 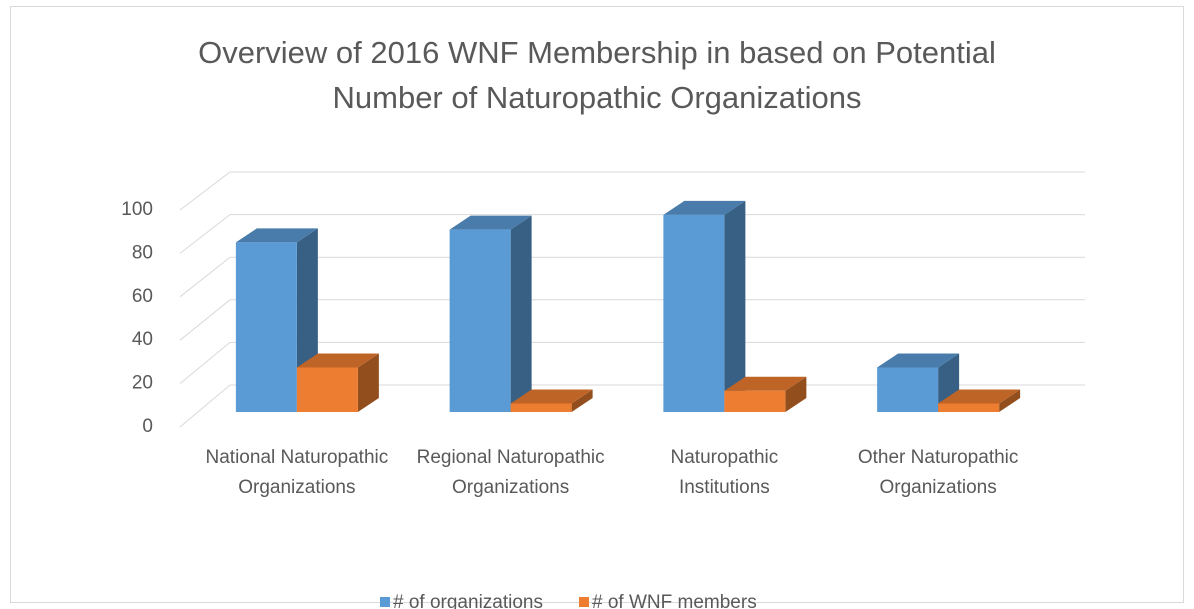 I want to click on legend-label: # of organizations, so click(x=468, y=600).